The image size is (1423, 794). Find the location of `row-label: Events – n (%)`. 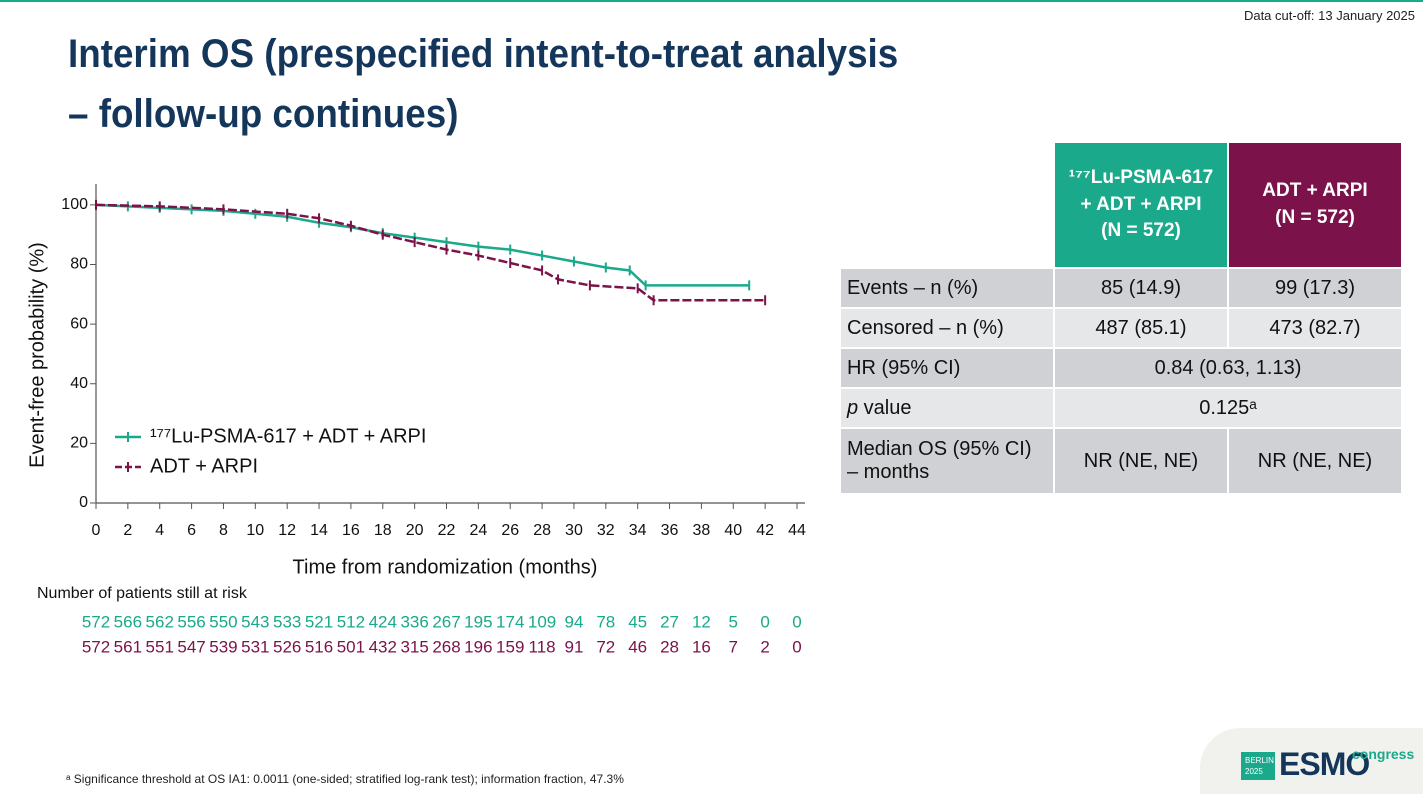

row-label: Events – n (%) is located at coordinates (947, 288).